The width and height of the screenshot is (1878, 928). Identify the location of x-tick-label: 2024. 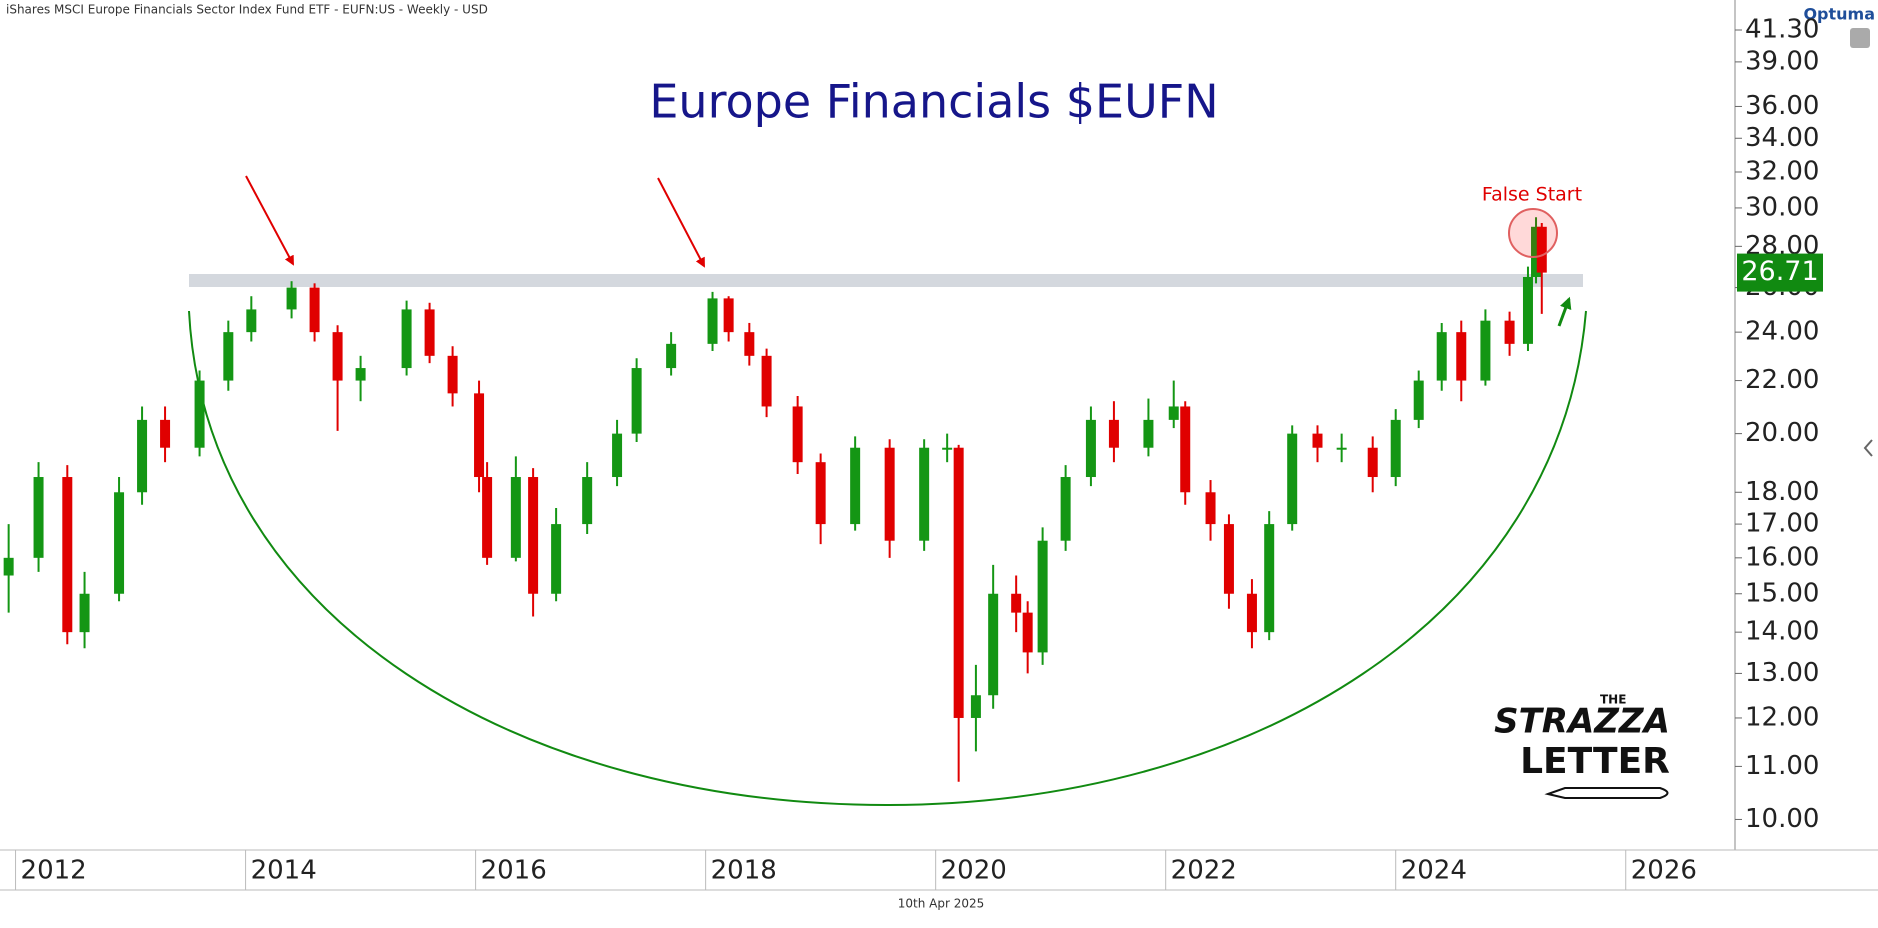
(1434, 871).